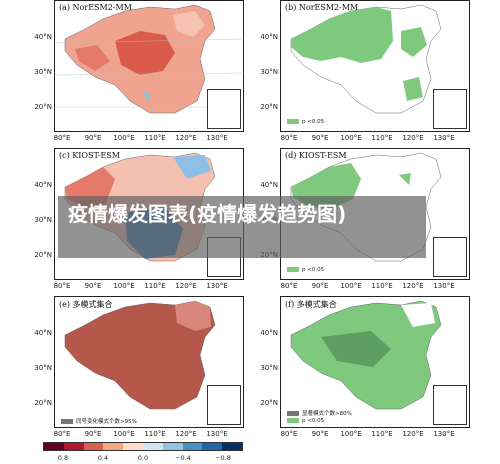 The image size is (500, 464). Describe the element at coordinates (311, 304) in the screenshot. I see `panel-title: (f) 多模式集合` at that location.